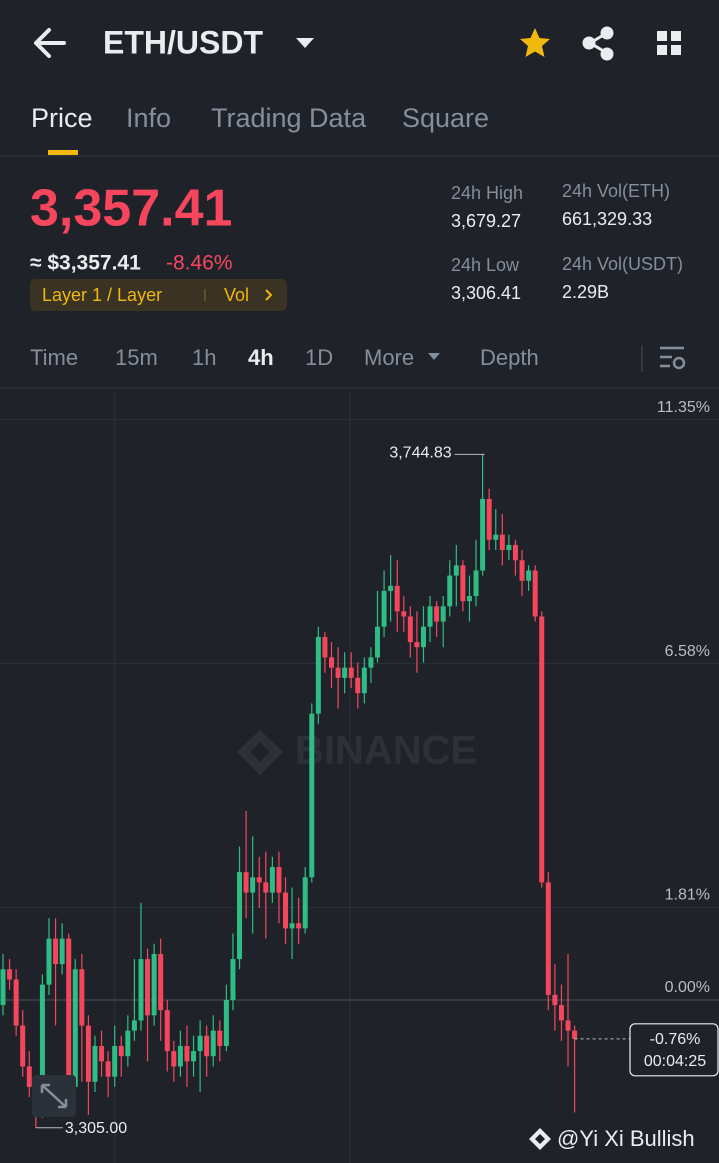 This screenshot has width=719, height=1163. I want to click on tab-indicator, so click(63, 152).